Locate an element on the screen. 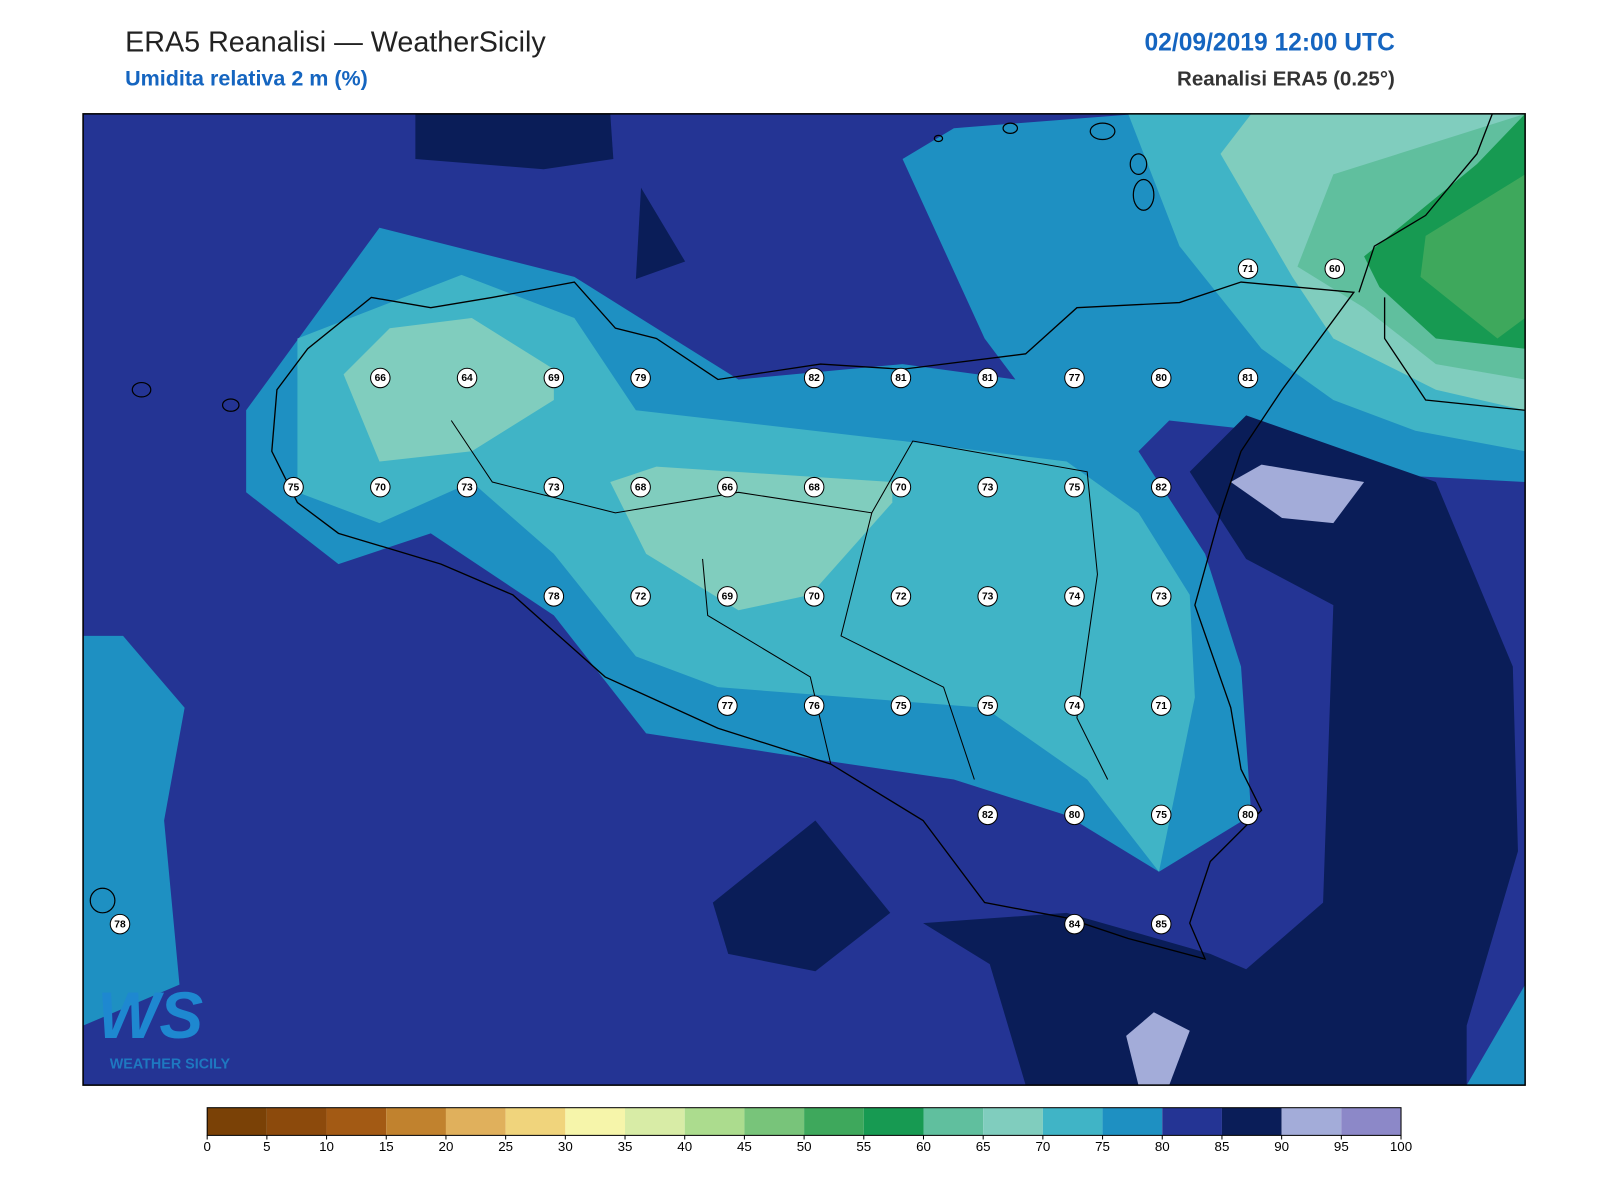 Image resolution: width=1600 pixels, height=1200 pixels. colorbar-tick-label: 20 is located at coordinates (446, 1146).